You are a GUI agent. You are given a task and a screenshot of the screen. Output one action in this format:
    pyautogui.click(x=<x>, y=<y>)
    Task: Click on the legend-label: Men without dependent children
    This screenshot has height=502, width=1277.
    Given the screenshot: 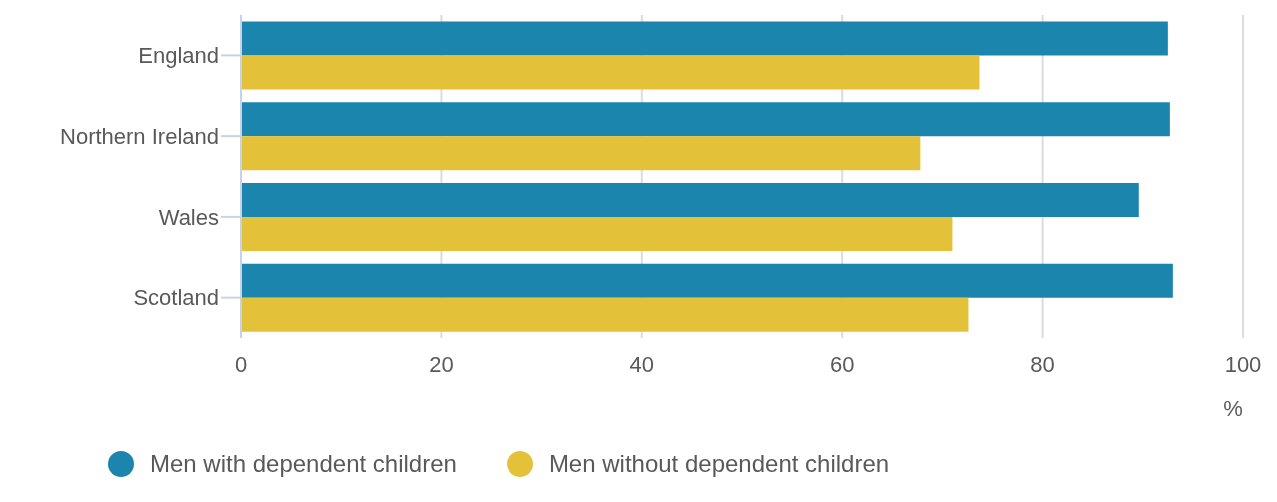 What is the action you would take?
    pyautogui.click(x=719, y=464)
    